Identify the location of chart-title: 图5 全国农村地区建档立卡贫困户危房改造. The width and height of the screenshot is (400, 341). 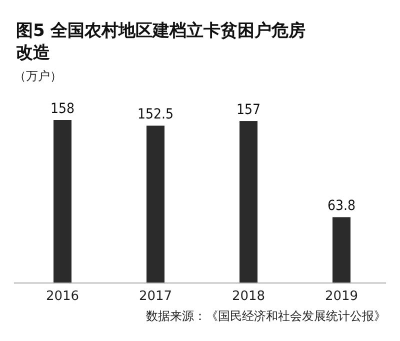
(161, 42).